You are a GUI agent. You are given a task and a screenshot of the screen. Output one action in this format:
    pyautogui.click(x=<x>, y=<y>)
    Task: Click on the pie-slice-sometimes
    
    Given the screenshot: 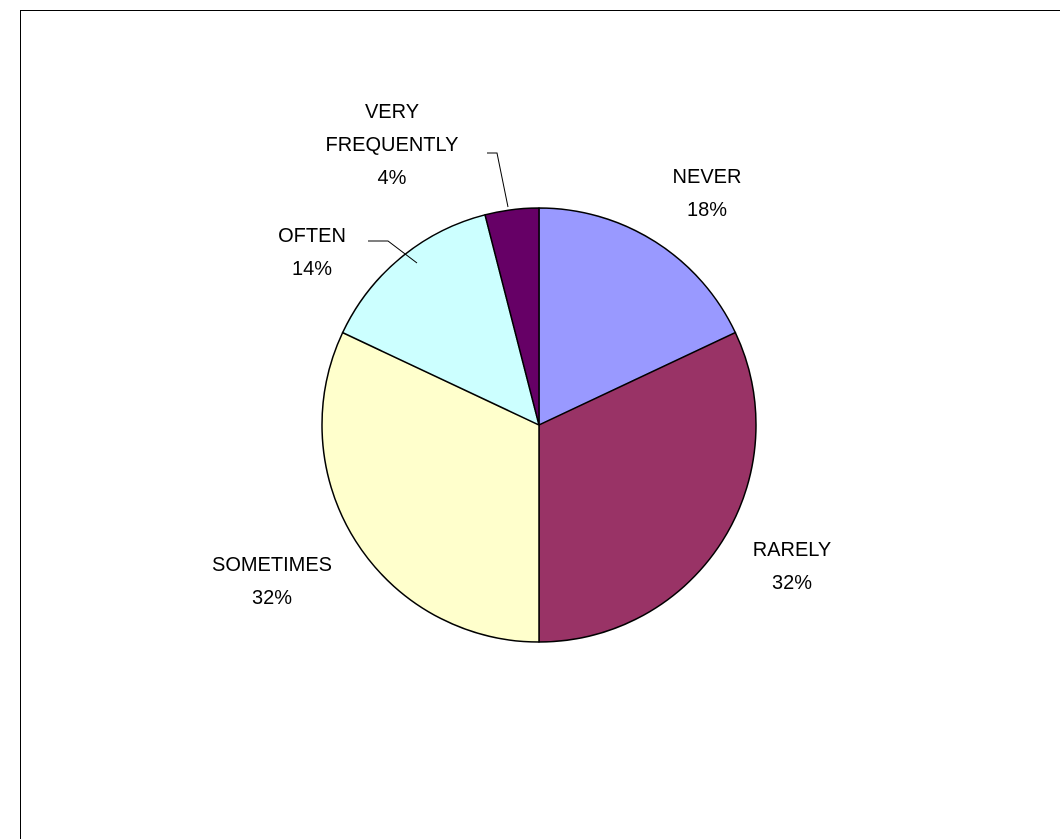 What is the action you would take?
    pyautogui.click(x=430, y=487)
    